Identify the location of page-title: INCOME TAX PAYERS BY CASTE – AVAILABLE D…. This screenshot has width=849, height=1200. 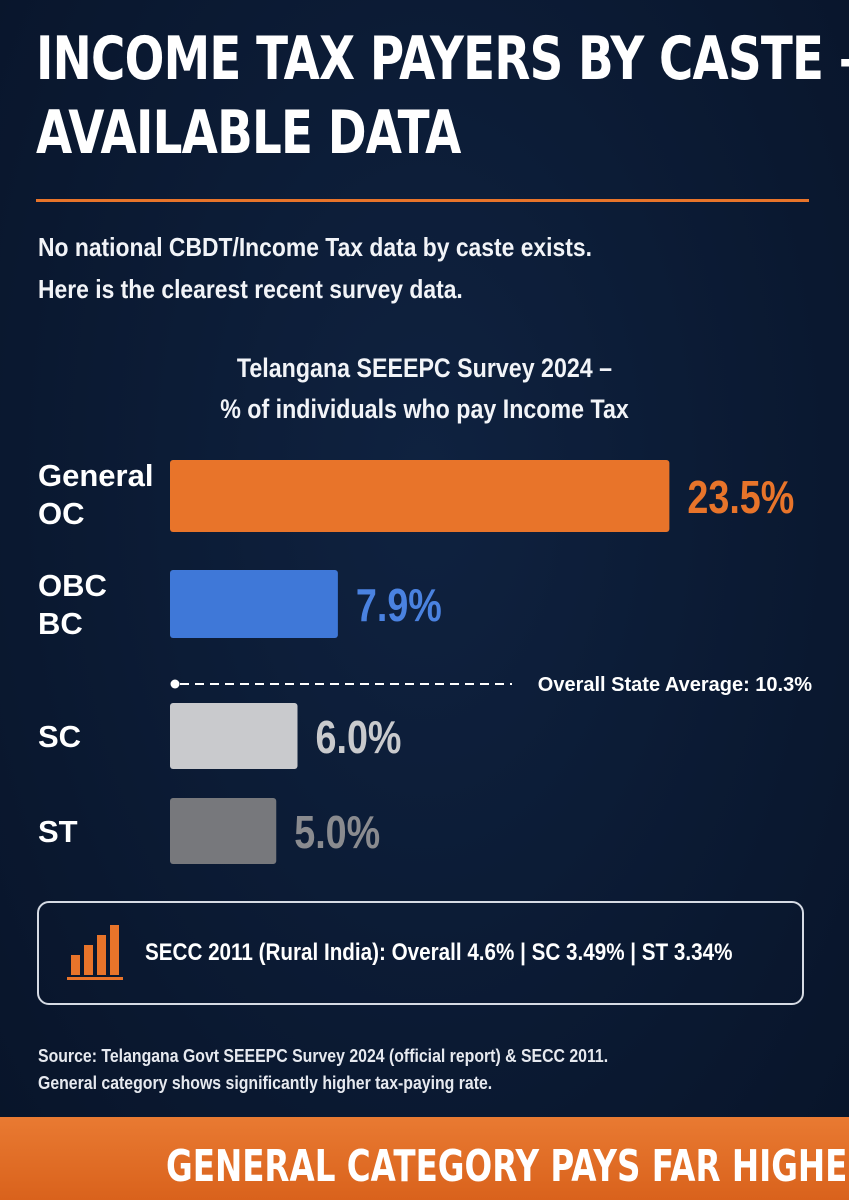
(442, 96).